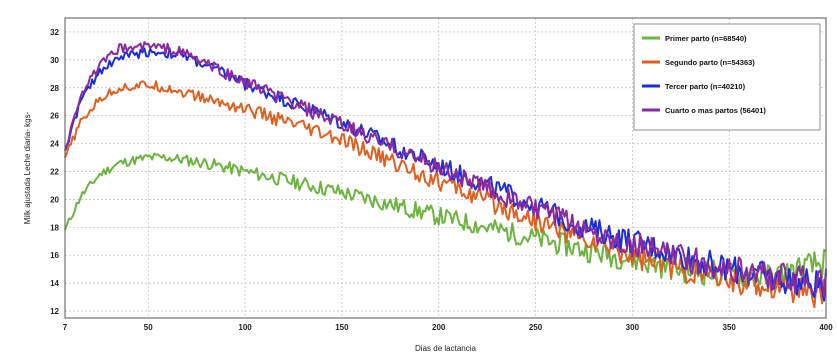 This screenshot has width=837, height=354. Describe the element at coordinates (445, 348) in the screenshot. I see `x-axis-label: Dias de lactancia` at that location.